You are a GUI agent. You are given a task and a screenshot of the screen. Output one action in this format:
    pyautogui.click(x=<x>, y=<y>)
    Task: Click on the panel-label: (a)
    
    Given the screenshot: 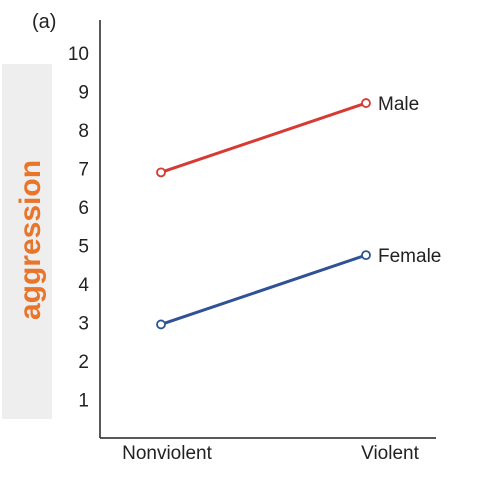 What is the action you would take?
    pyautogui.click(x=44, y=22)
    